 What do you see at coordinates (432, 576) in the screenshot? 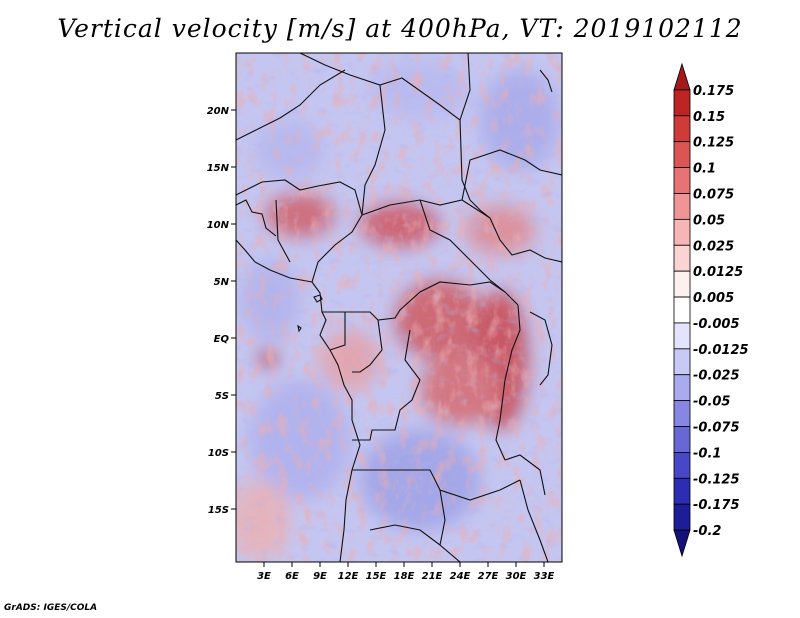
I see `lon-label: 21E` at bounding box center [432, 576].